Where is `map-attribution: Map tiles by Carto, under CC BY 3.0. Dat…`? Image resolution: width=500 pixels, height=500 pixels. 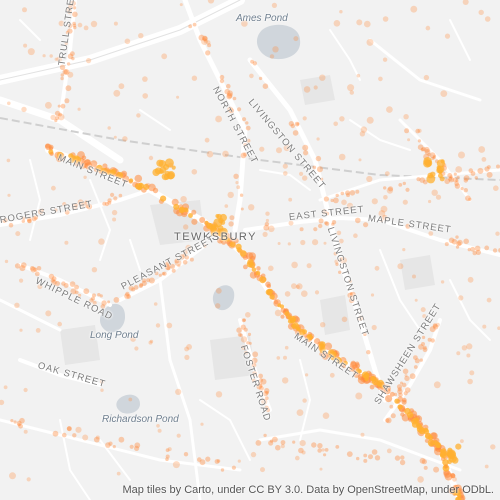 map-attribution: Map tiles by Carto, under CC BY 3.0. Dat… is located at coordinates (308, 490).